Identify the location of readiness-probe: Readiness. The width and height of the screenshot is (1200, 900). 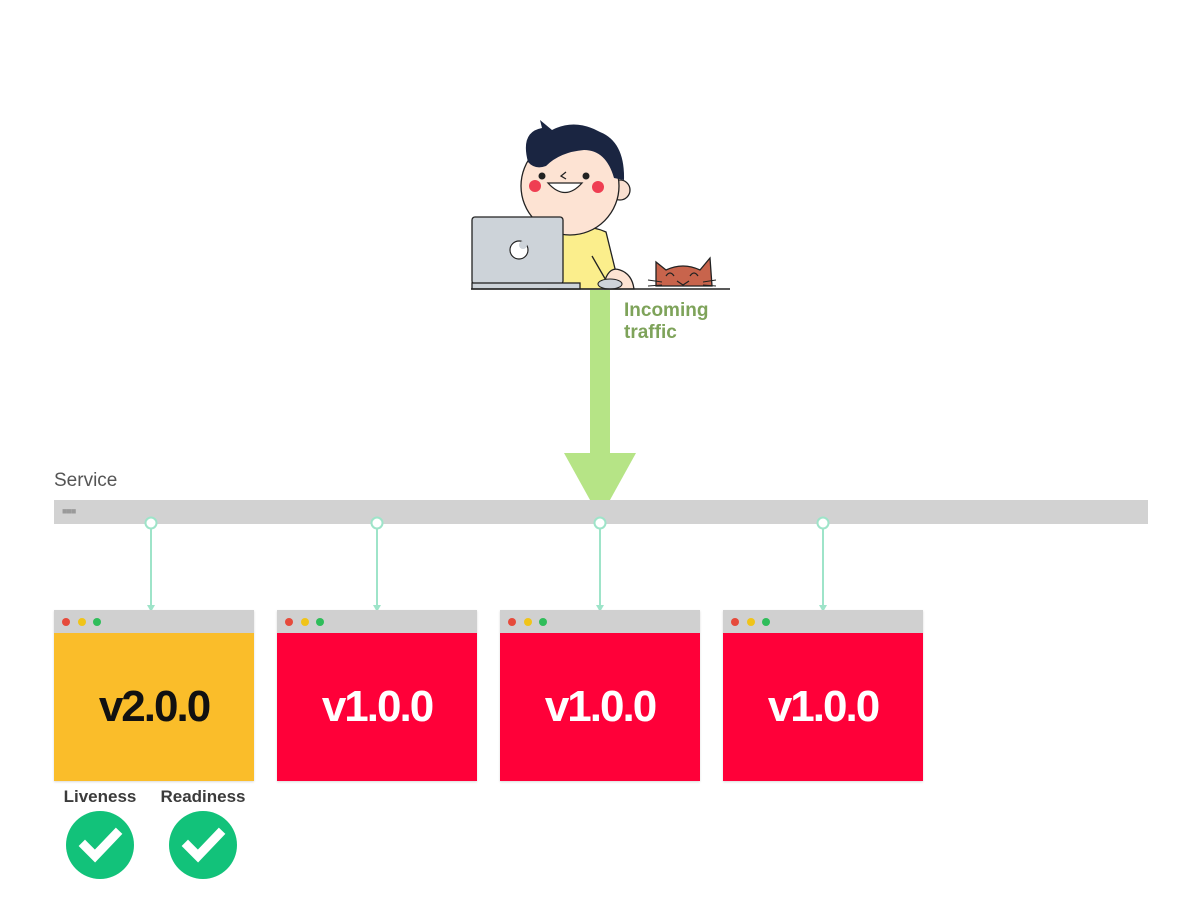
(203, 833).